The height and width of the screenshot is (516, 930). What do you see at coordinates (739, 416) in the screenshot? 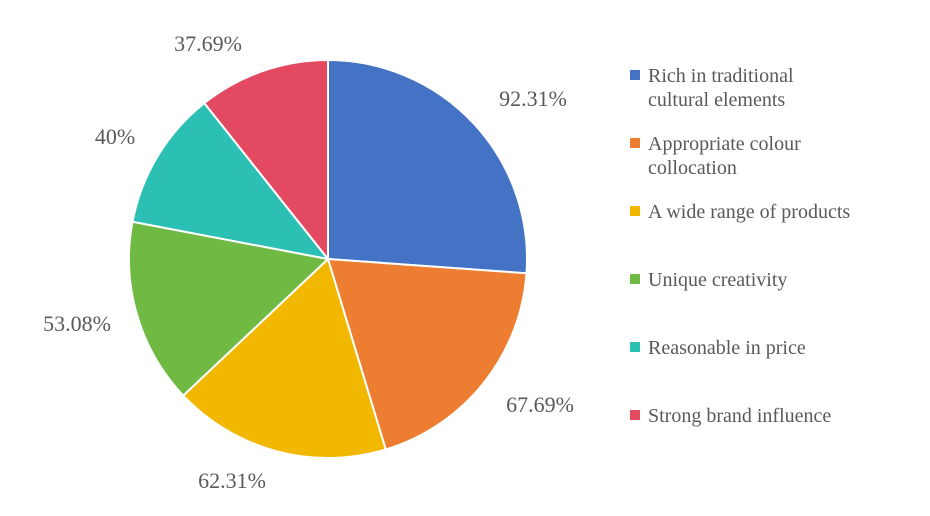
I see `legend-label: Strong brand influence` at bounding box center [739, 416].